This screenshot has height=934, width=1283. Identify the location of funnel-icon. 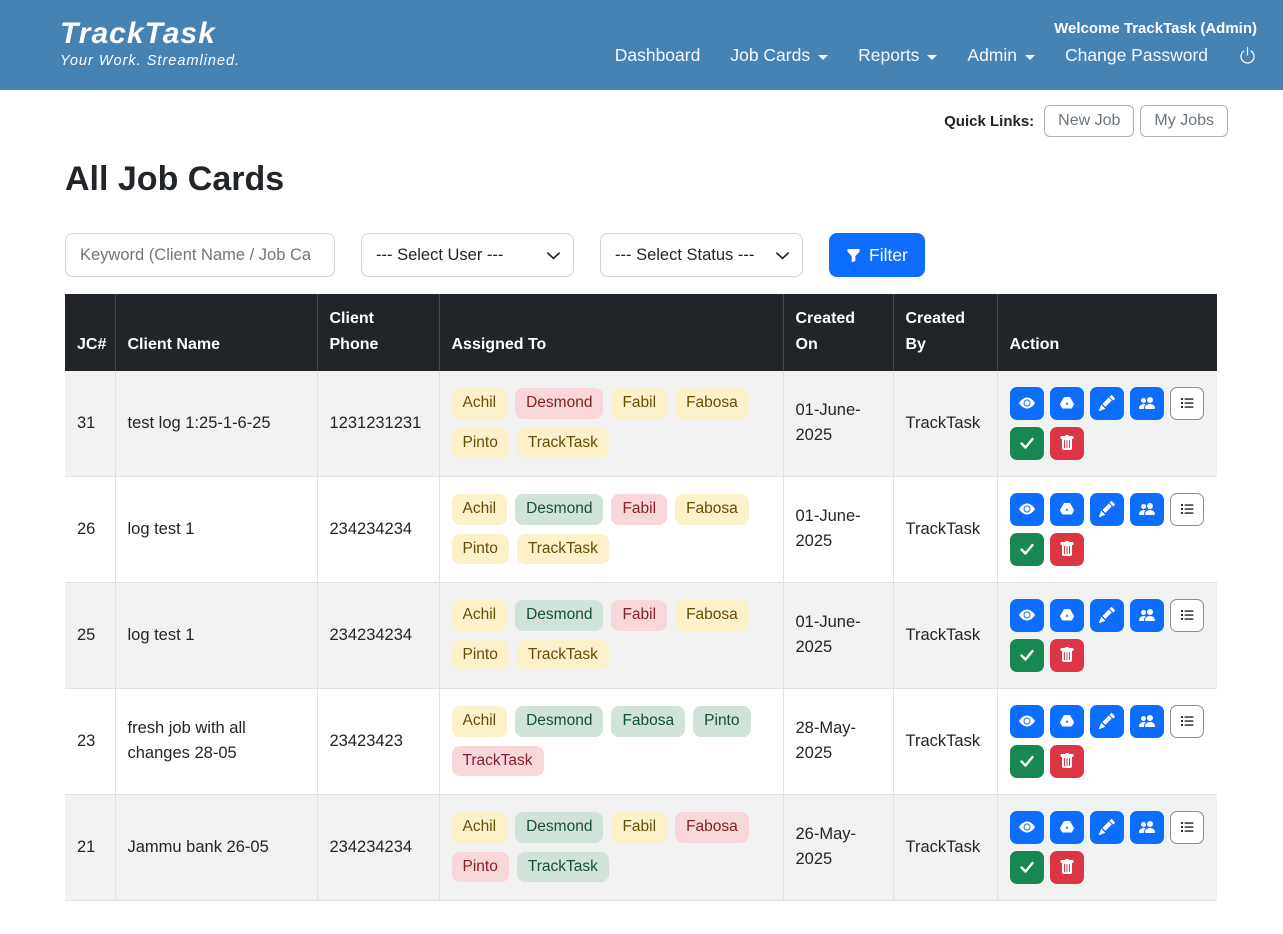
(853, 255).